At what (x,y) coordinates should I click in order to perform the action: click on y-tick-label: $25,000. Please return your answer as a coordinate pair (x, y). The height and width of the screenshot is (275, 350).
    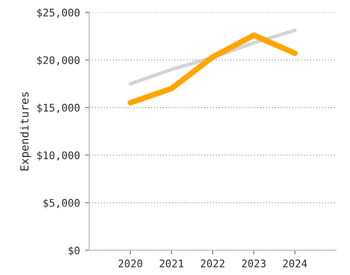
    Looking at the image, I should click on (58, 13).